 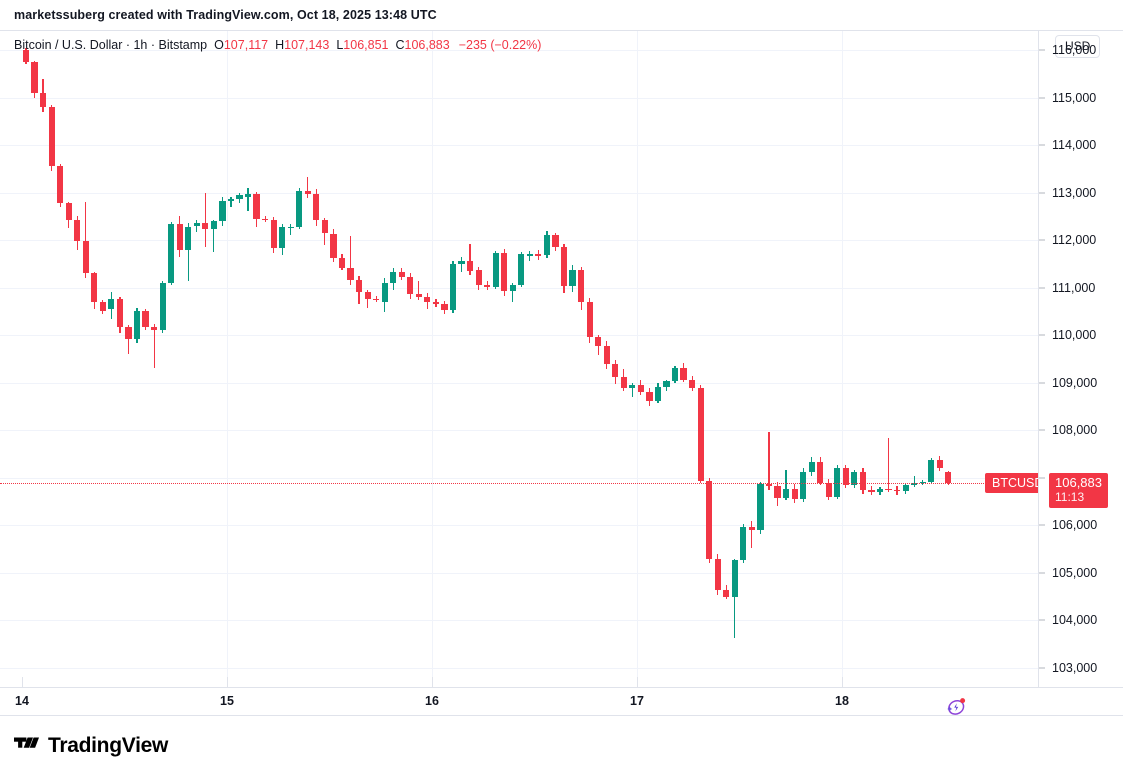 What do you see at coordinates (561, 696) in the screenshot?
I see `time-axis: 14 15 16 17 18` at bounding box center [561, 696].